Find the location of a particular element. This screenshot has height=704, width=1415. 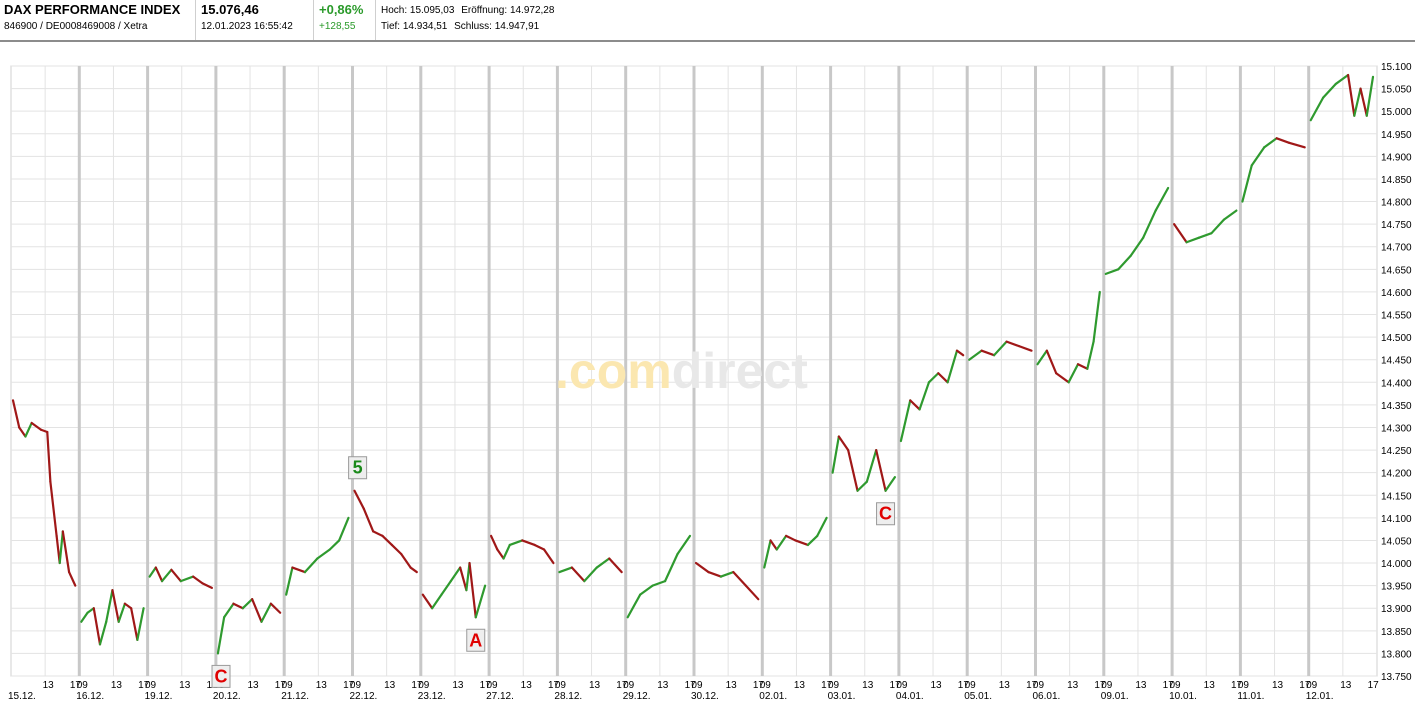

y-tick-label: 14.700 is located at coordinates (1396, 248).